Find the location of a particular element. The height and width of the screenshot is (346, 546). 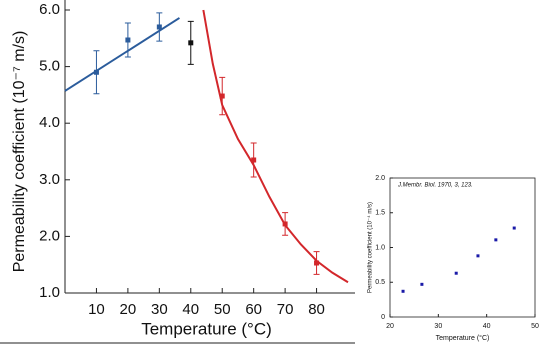

fit-line is located at coordinates (122, 54).